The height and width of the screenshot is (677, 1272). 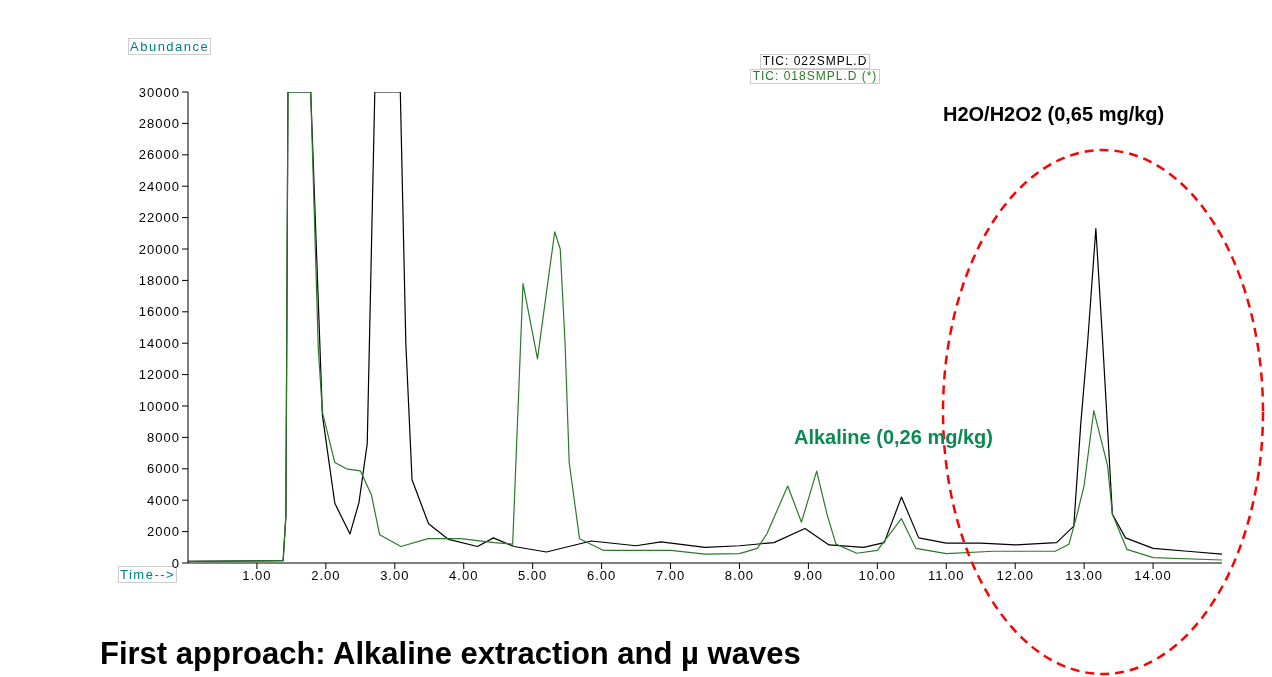 What do you see at coordinates (326, 576) in the screenshot?
I see `x-tick-label: 2.00` at bounding box center [326, 576].